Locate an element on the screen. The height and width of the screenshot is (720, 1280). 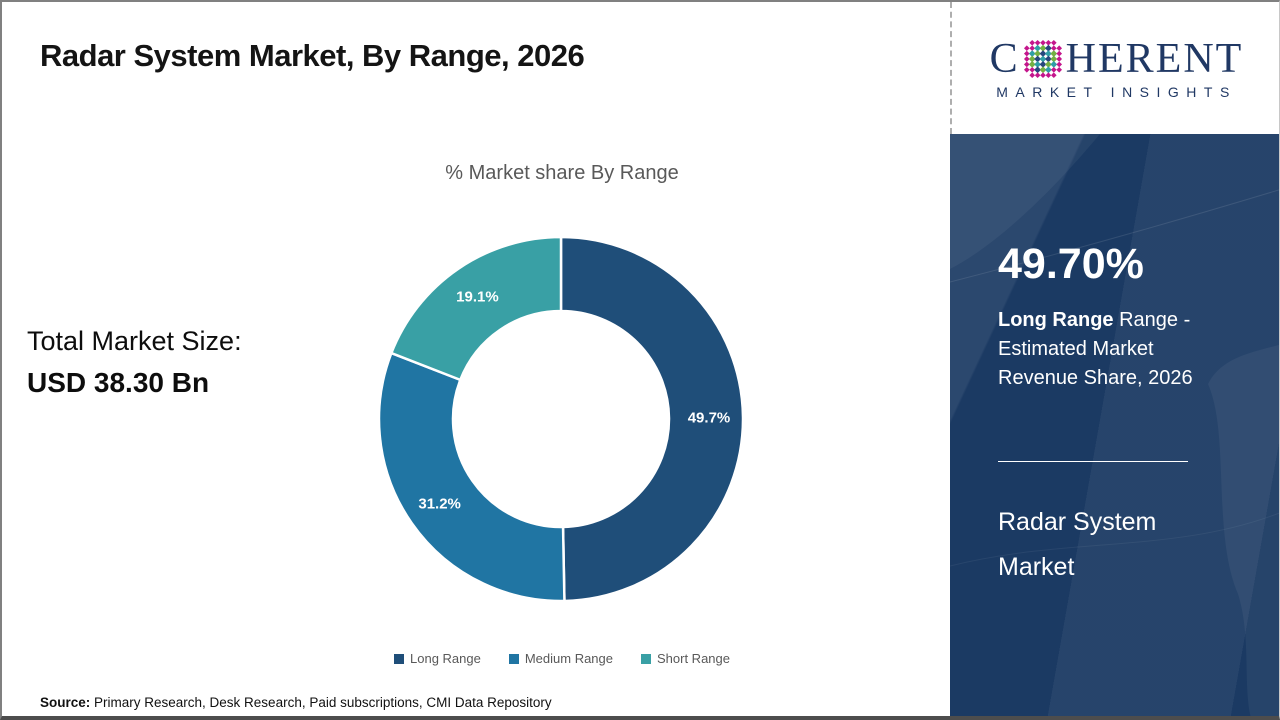
highlight-stat-value: 49.70% is located at coordinates (1071, 264).